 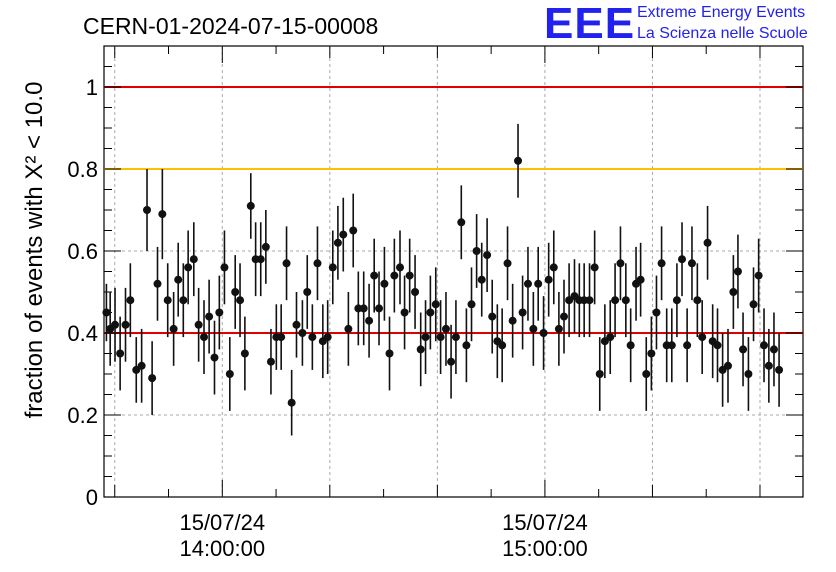 What do you see at coordinates (230, 26) in the screenshot?
I see `chart-title: CERN-01-2024-07-15-00008` at bounding box center [230, 26].